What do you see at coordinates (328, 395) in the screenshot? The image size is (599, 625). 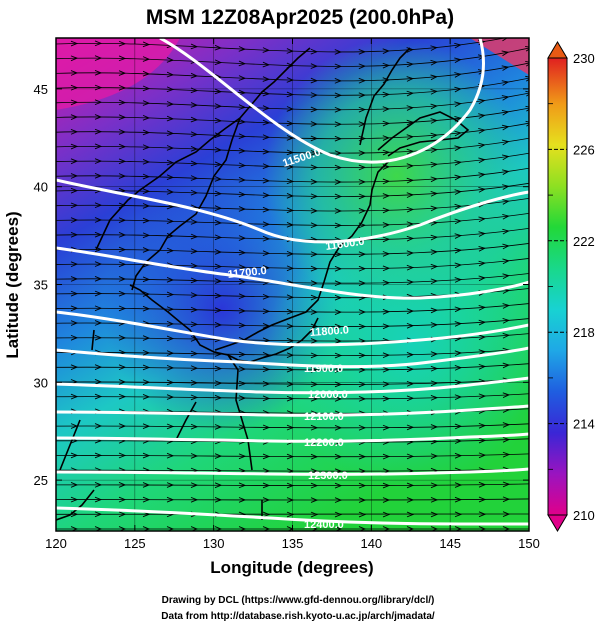 I see `contour-label-12000: 12000.0` at bounding box center [328, 395].